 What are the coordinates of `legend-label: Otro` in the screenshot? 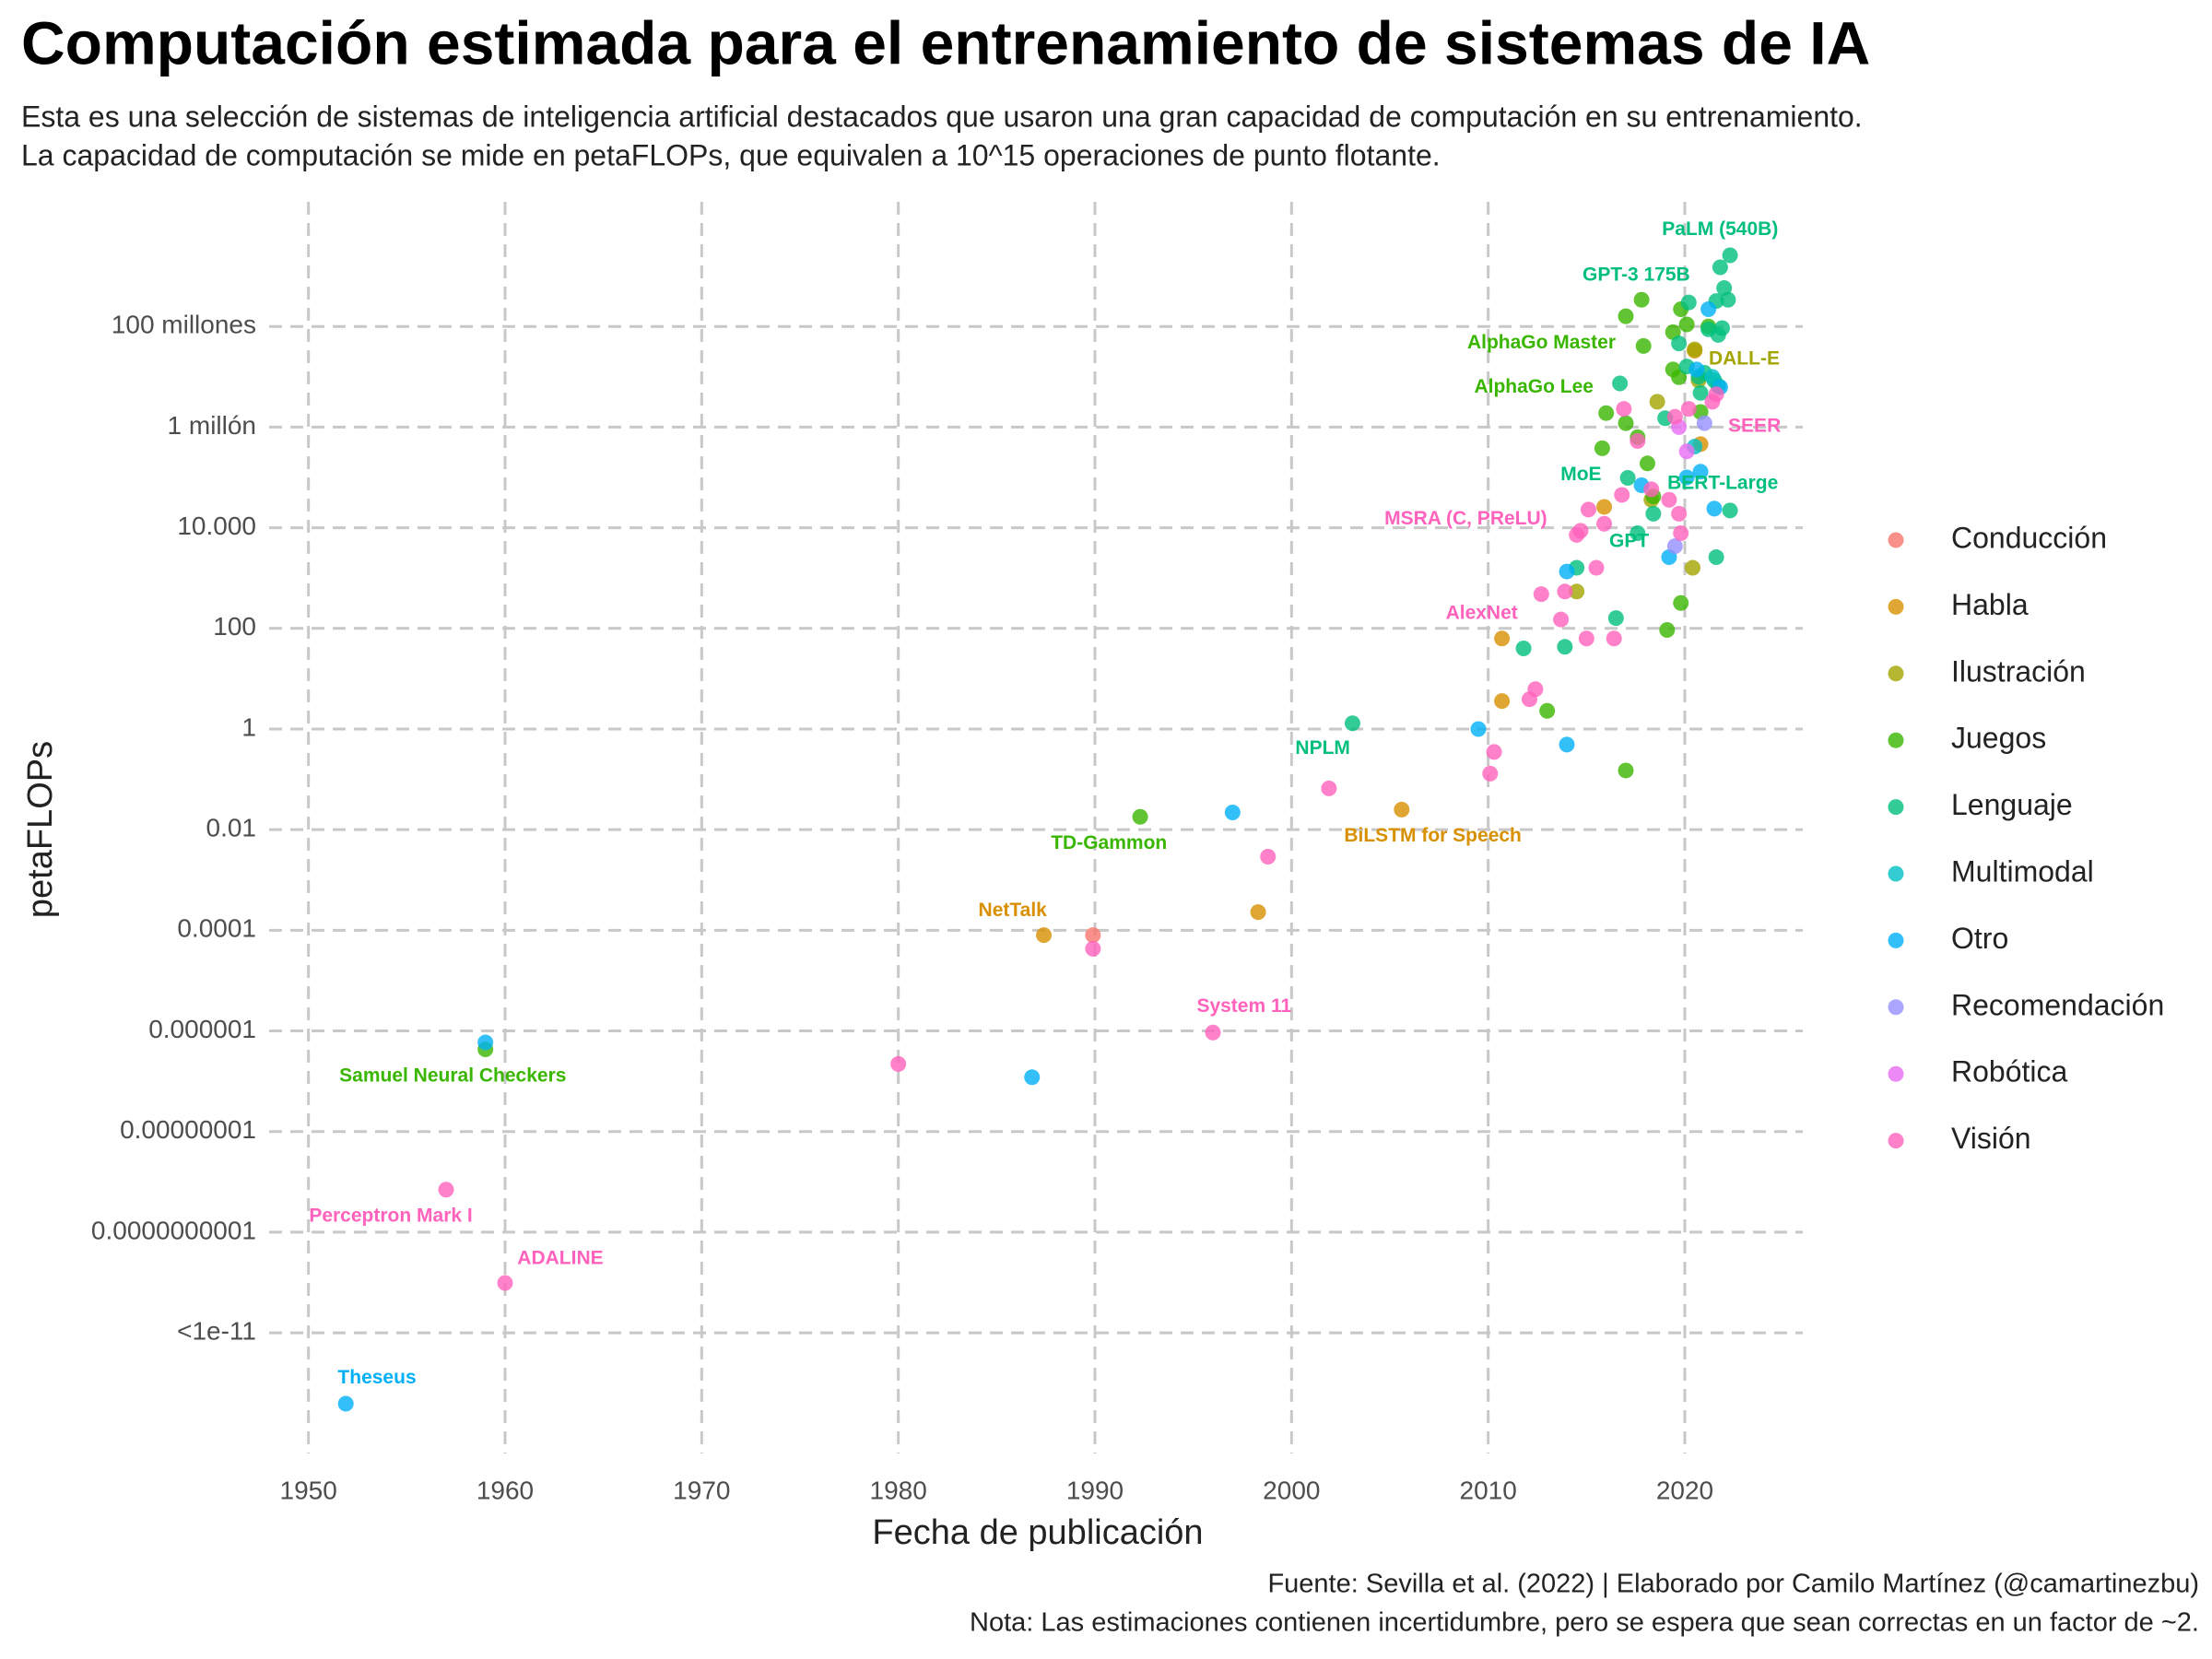 It's located at (1979, 938).